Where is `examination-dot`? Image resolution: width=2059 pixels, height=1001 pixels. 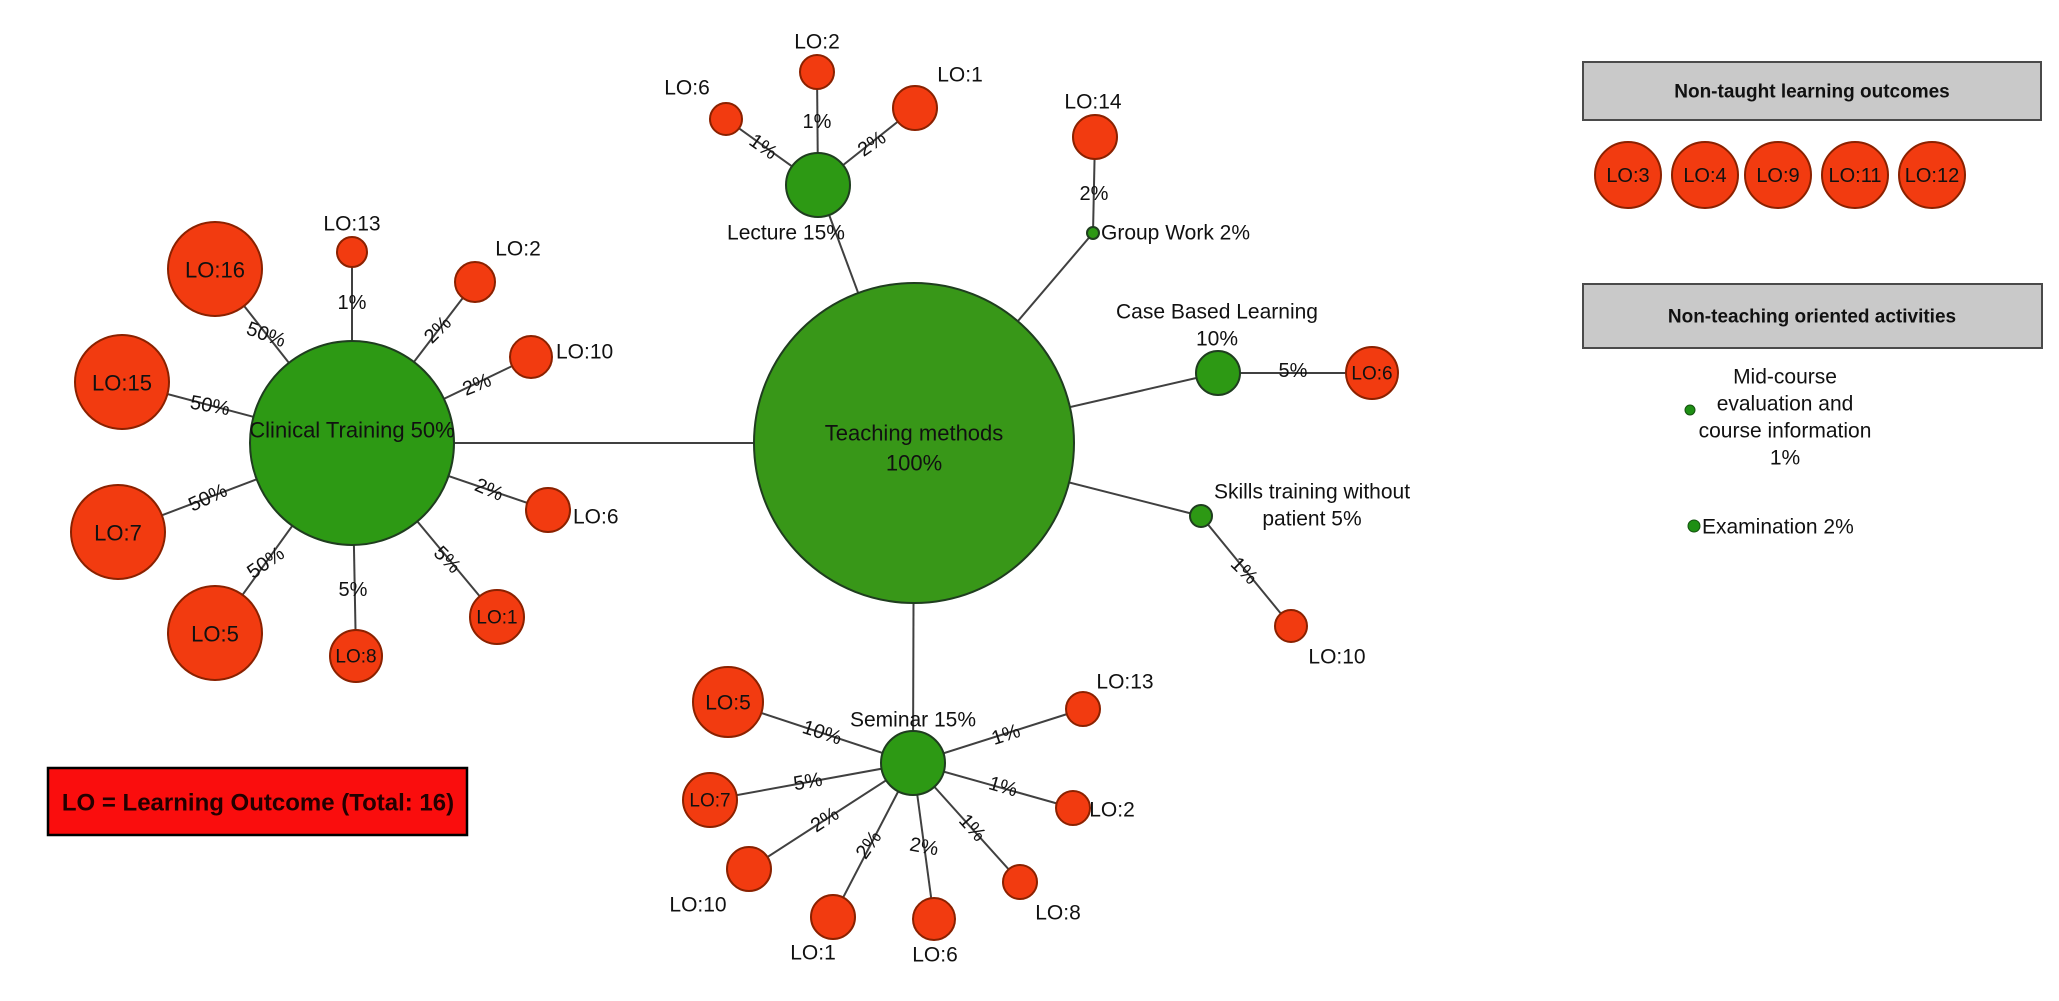 examination-dot is located at coordinates (1694, 526).